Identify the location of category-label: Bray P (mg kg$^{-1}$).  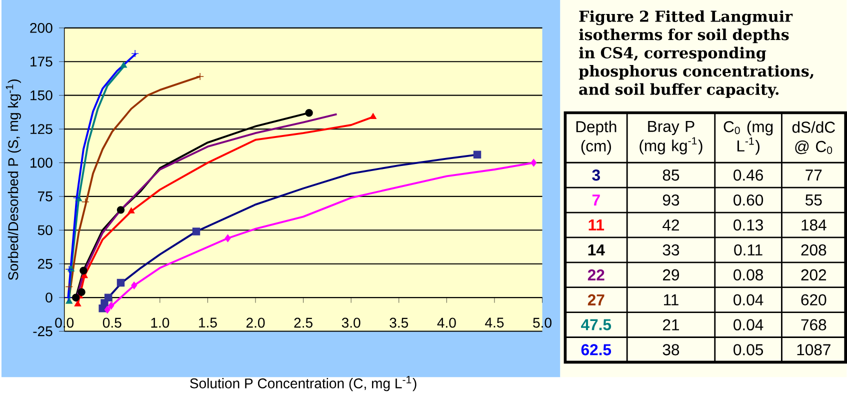
(671, 137).